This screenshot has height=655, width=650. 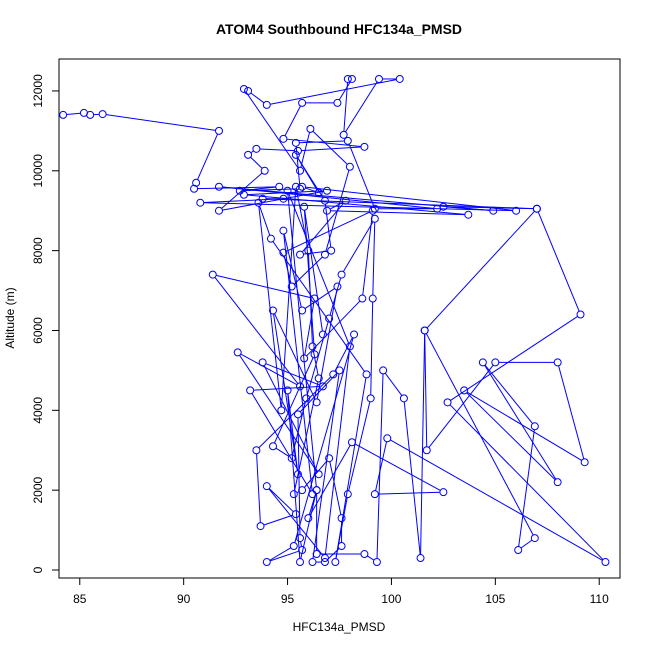 I want to click on x-tick-label: 95, so click(x=288, y=599).